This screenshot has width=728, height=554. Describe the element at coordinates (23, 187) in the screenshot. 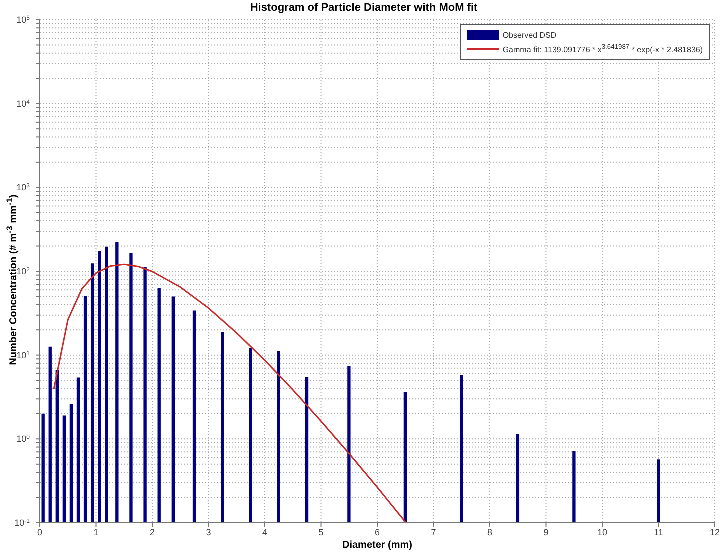

I see `y-tick-label: 10$^{3}$` at that location.